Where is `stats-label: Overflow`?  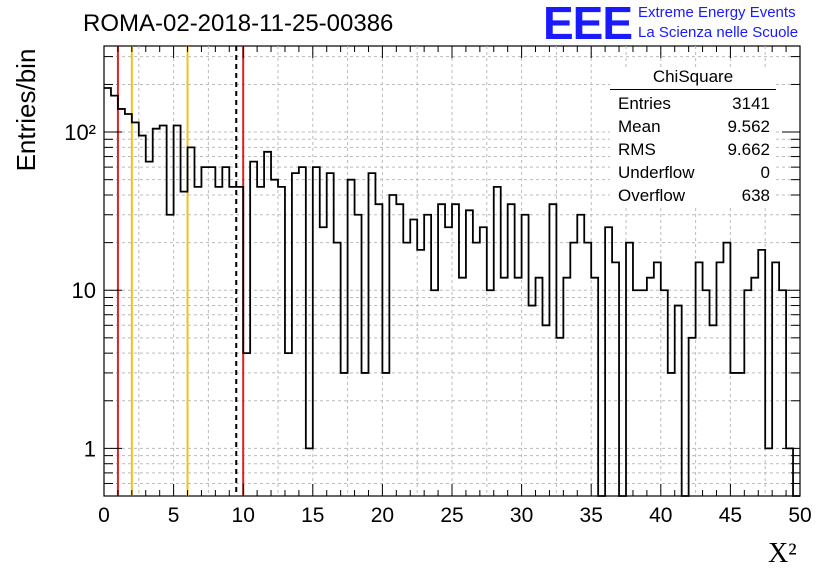 stats-label: Overflow is located at coordinates (652, 195).